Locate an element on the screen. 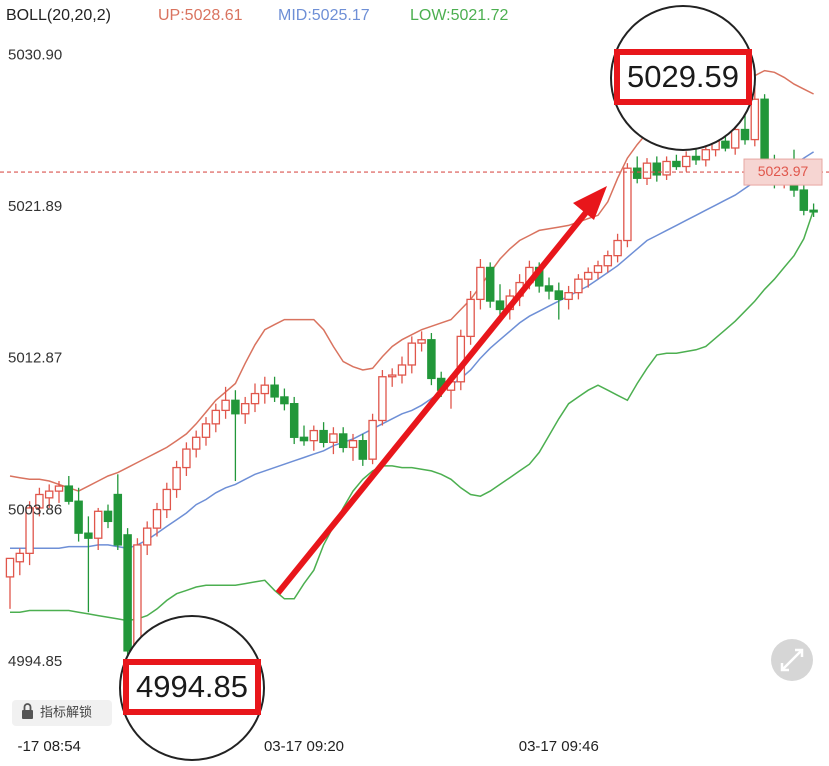 The height and width of the screenshot is (766, 829). last-price-label: 5023.97 is located at coordinates (783, 171).